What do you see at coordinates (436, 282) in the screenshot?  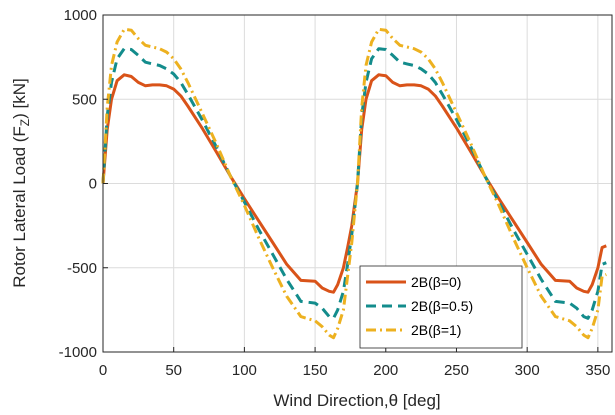 I see `legend-entry-beta-0: 2B(β=0)` at bounding box center [436, 282].